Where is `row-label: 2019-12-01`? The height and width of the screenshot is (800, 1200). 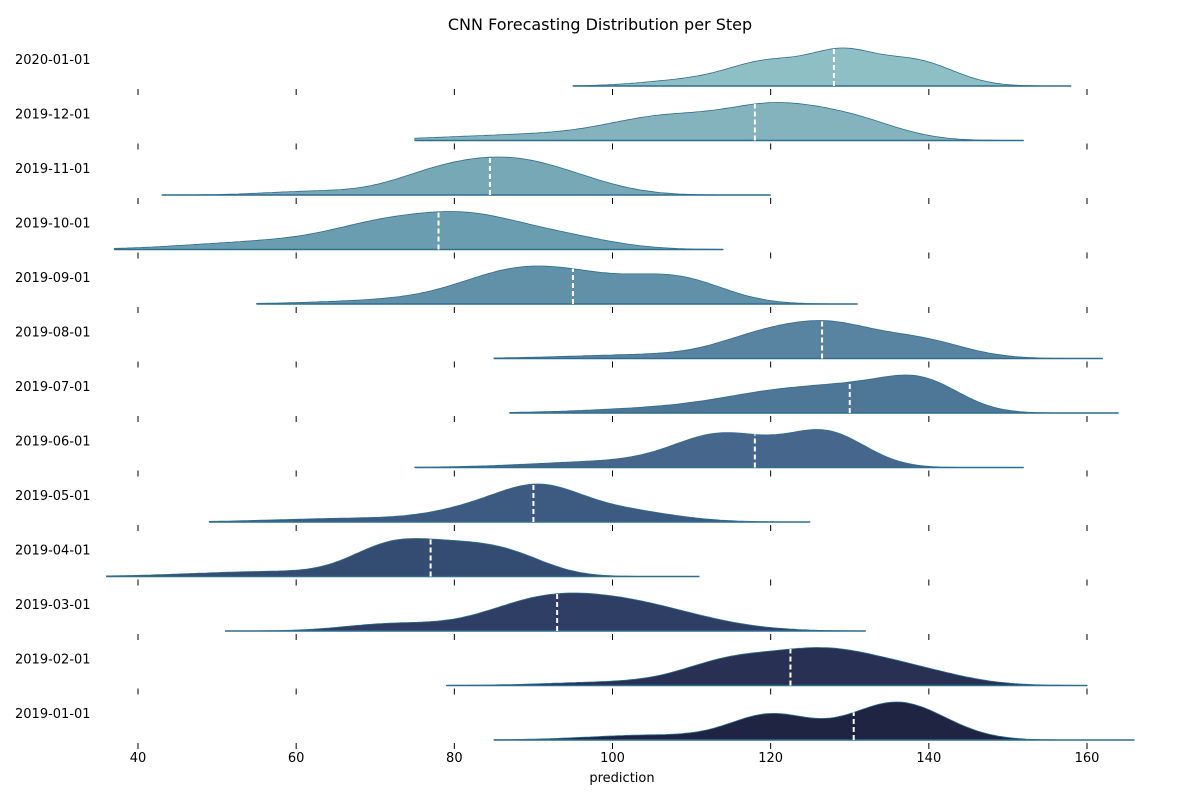 row-label: 2019-12-01 is located at coordinates (53, 115).